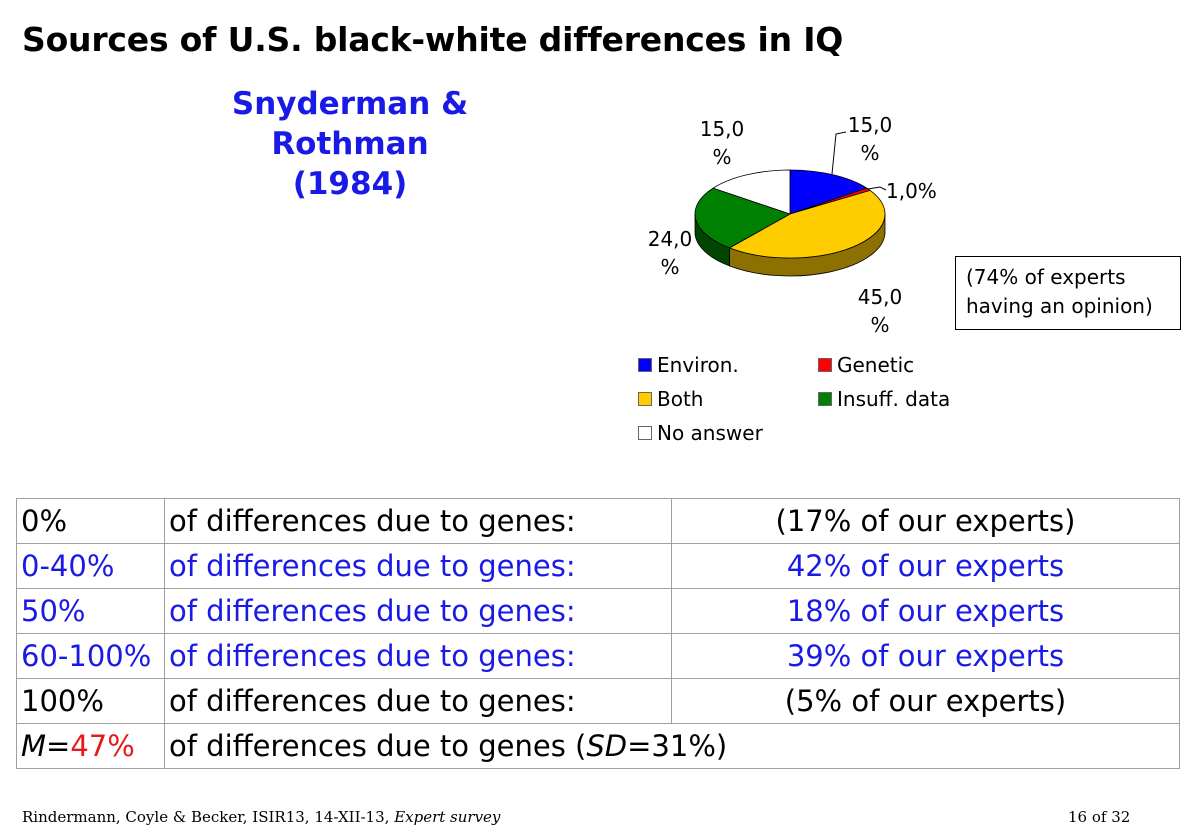 The width and height of the screenshot is (1192, 837). I want to click on share-cell: 39% of our experts, so click(925, 656).